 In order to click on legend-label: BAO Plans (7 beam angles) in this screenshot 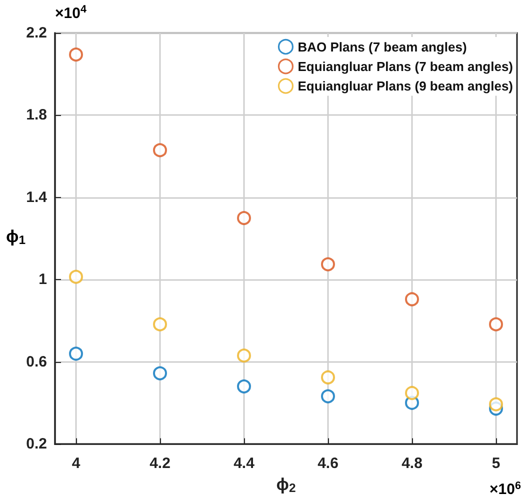, I will do `click(382, 46)`.